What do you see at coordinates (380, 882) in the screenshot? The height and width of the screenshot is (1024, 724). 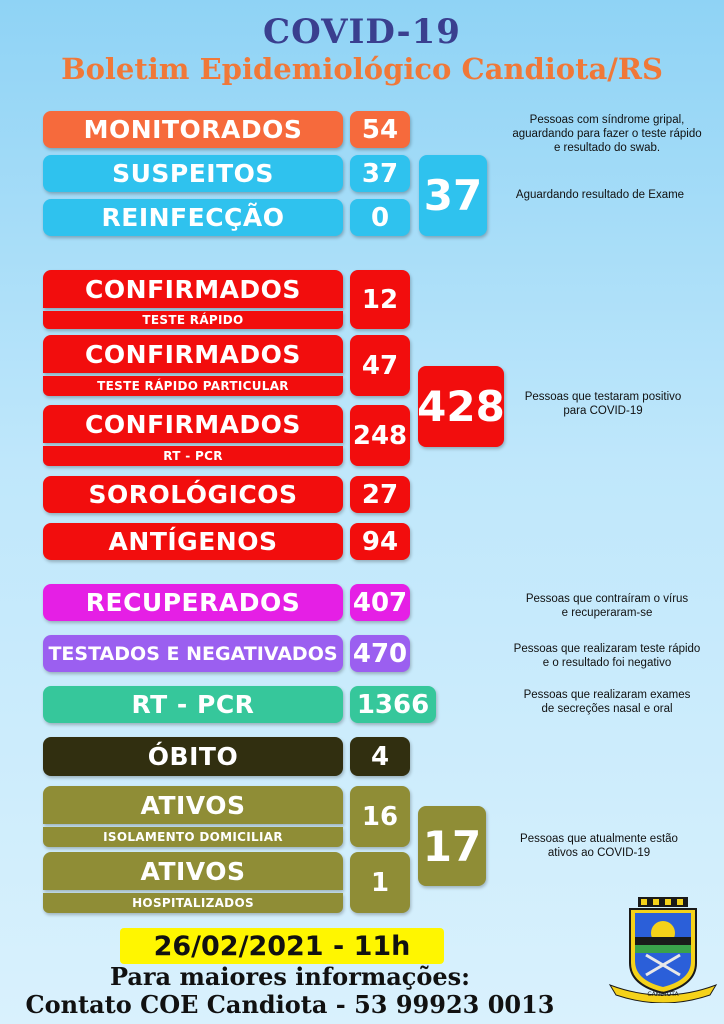 I see `ativos-hospitalizados-value: 1` at bounding box center [380, 882].